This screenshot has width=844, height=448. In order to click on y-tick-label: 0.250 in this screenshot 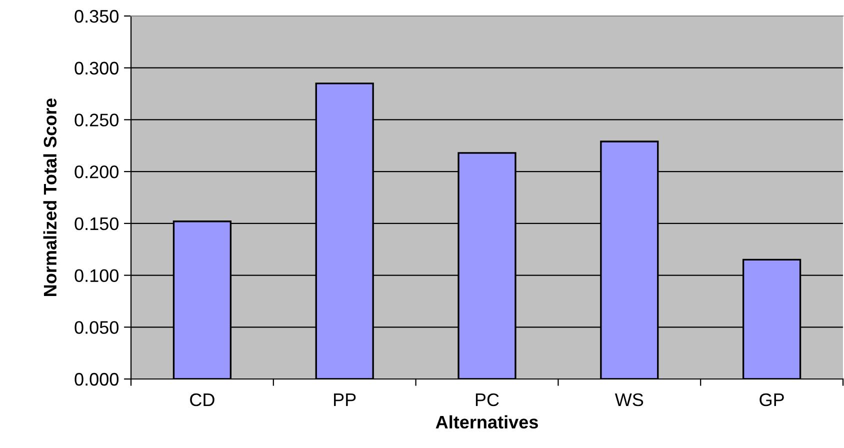, I will do `click(96, 120)`.